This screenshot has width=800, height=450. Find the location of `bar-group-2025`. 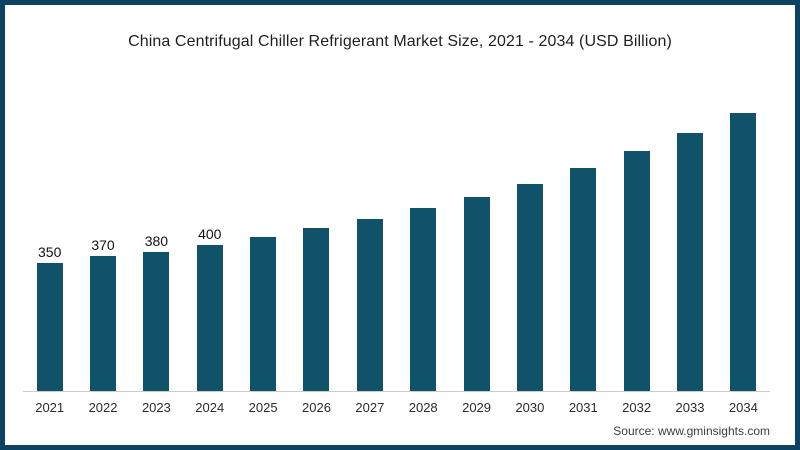

bar-group-2025 is located at coordinates (262, 244).